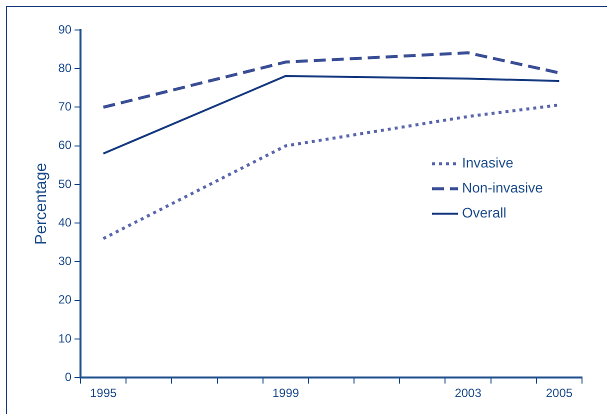 Image resolution: width=612 pixels, height=414 pixels. I want to click on y-axis-title: Percentage, so click(41, 203).